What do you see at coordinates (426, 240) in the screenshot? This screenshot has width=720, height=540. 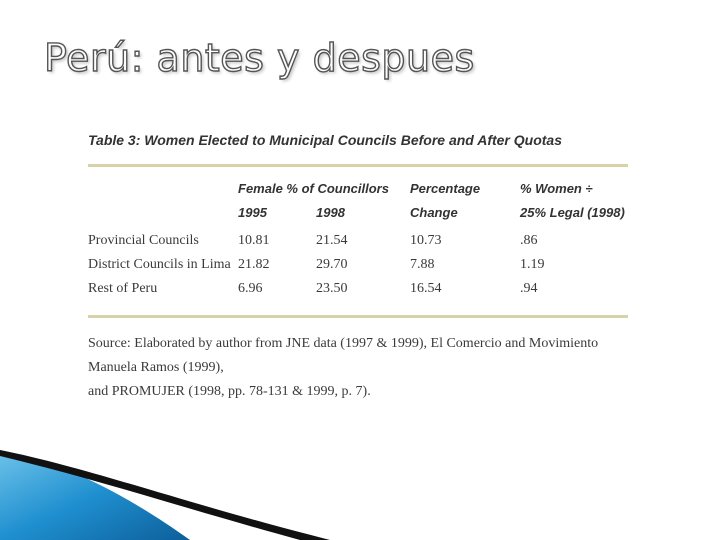 I see `cell-change: 10.73` at bounding box center [426, 240].